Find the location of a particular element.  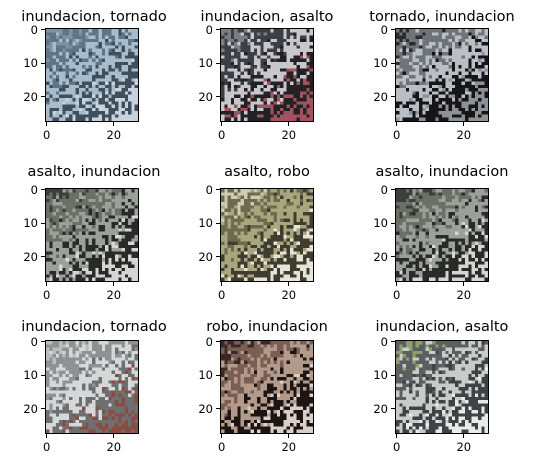

panel-title: robo, inundacion is located at coordinates (267, 327).